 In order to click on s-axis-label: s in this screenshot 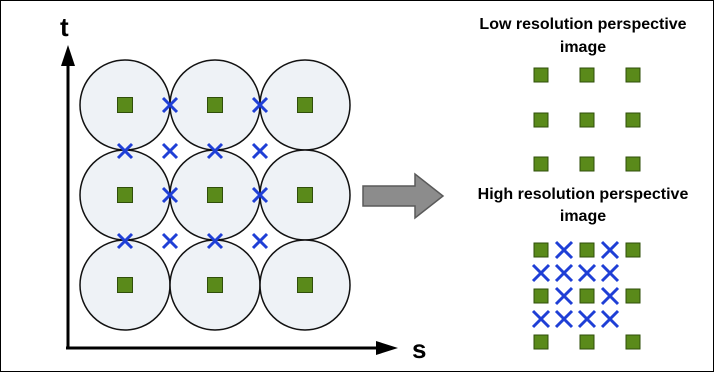, I will do `click(419, 349)`.